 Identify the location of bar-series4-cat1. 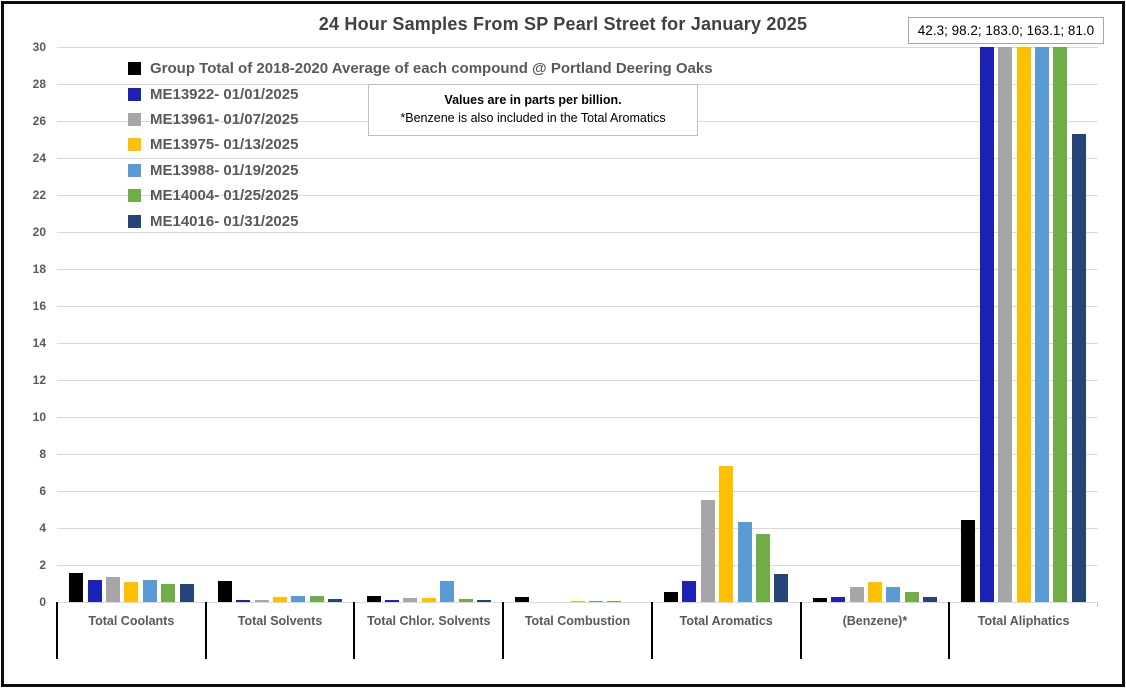
(298, 599).